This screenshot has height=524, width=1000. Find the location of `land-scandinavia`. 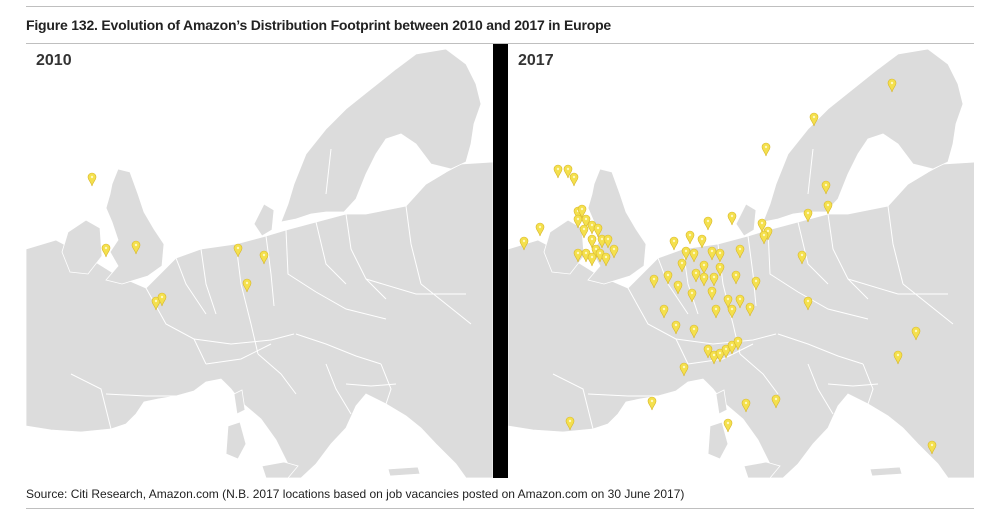

land-scandinavia is located at coordinates (381, 135).